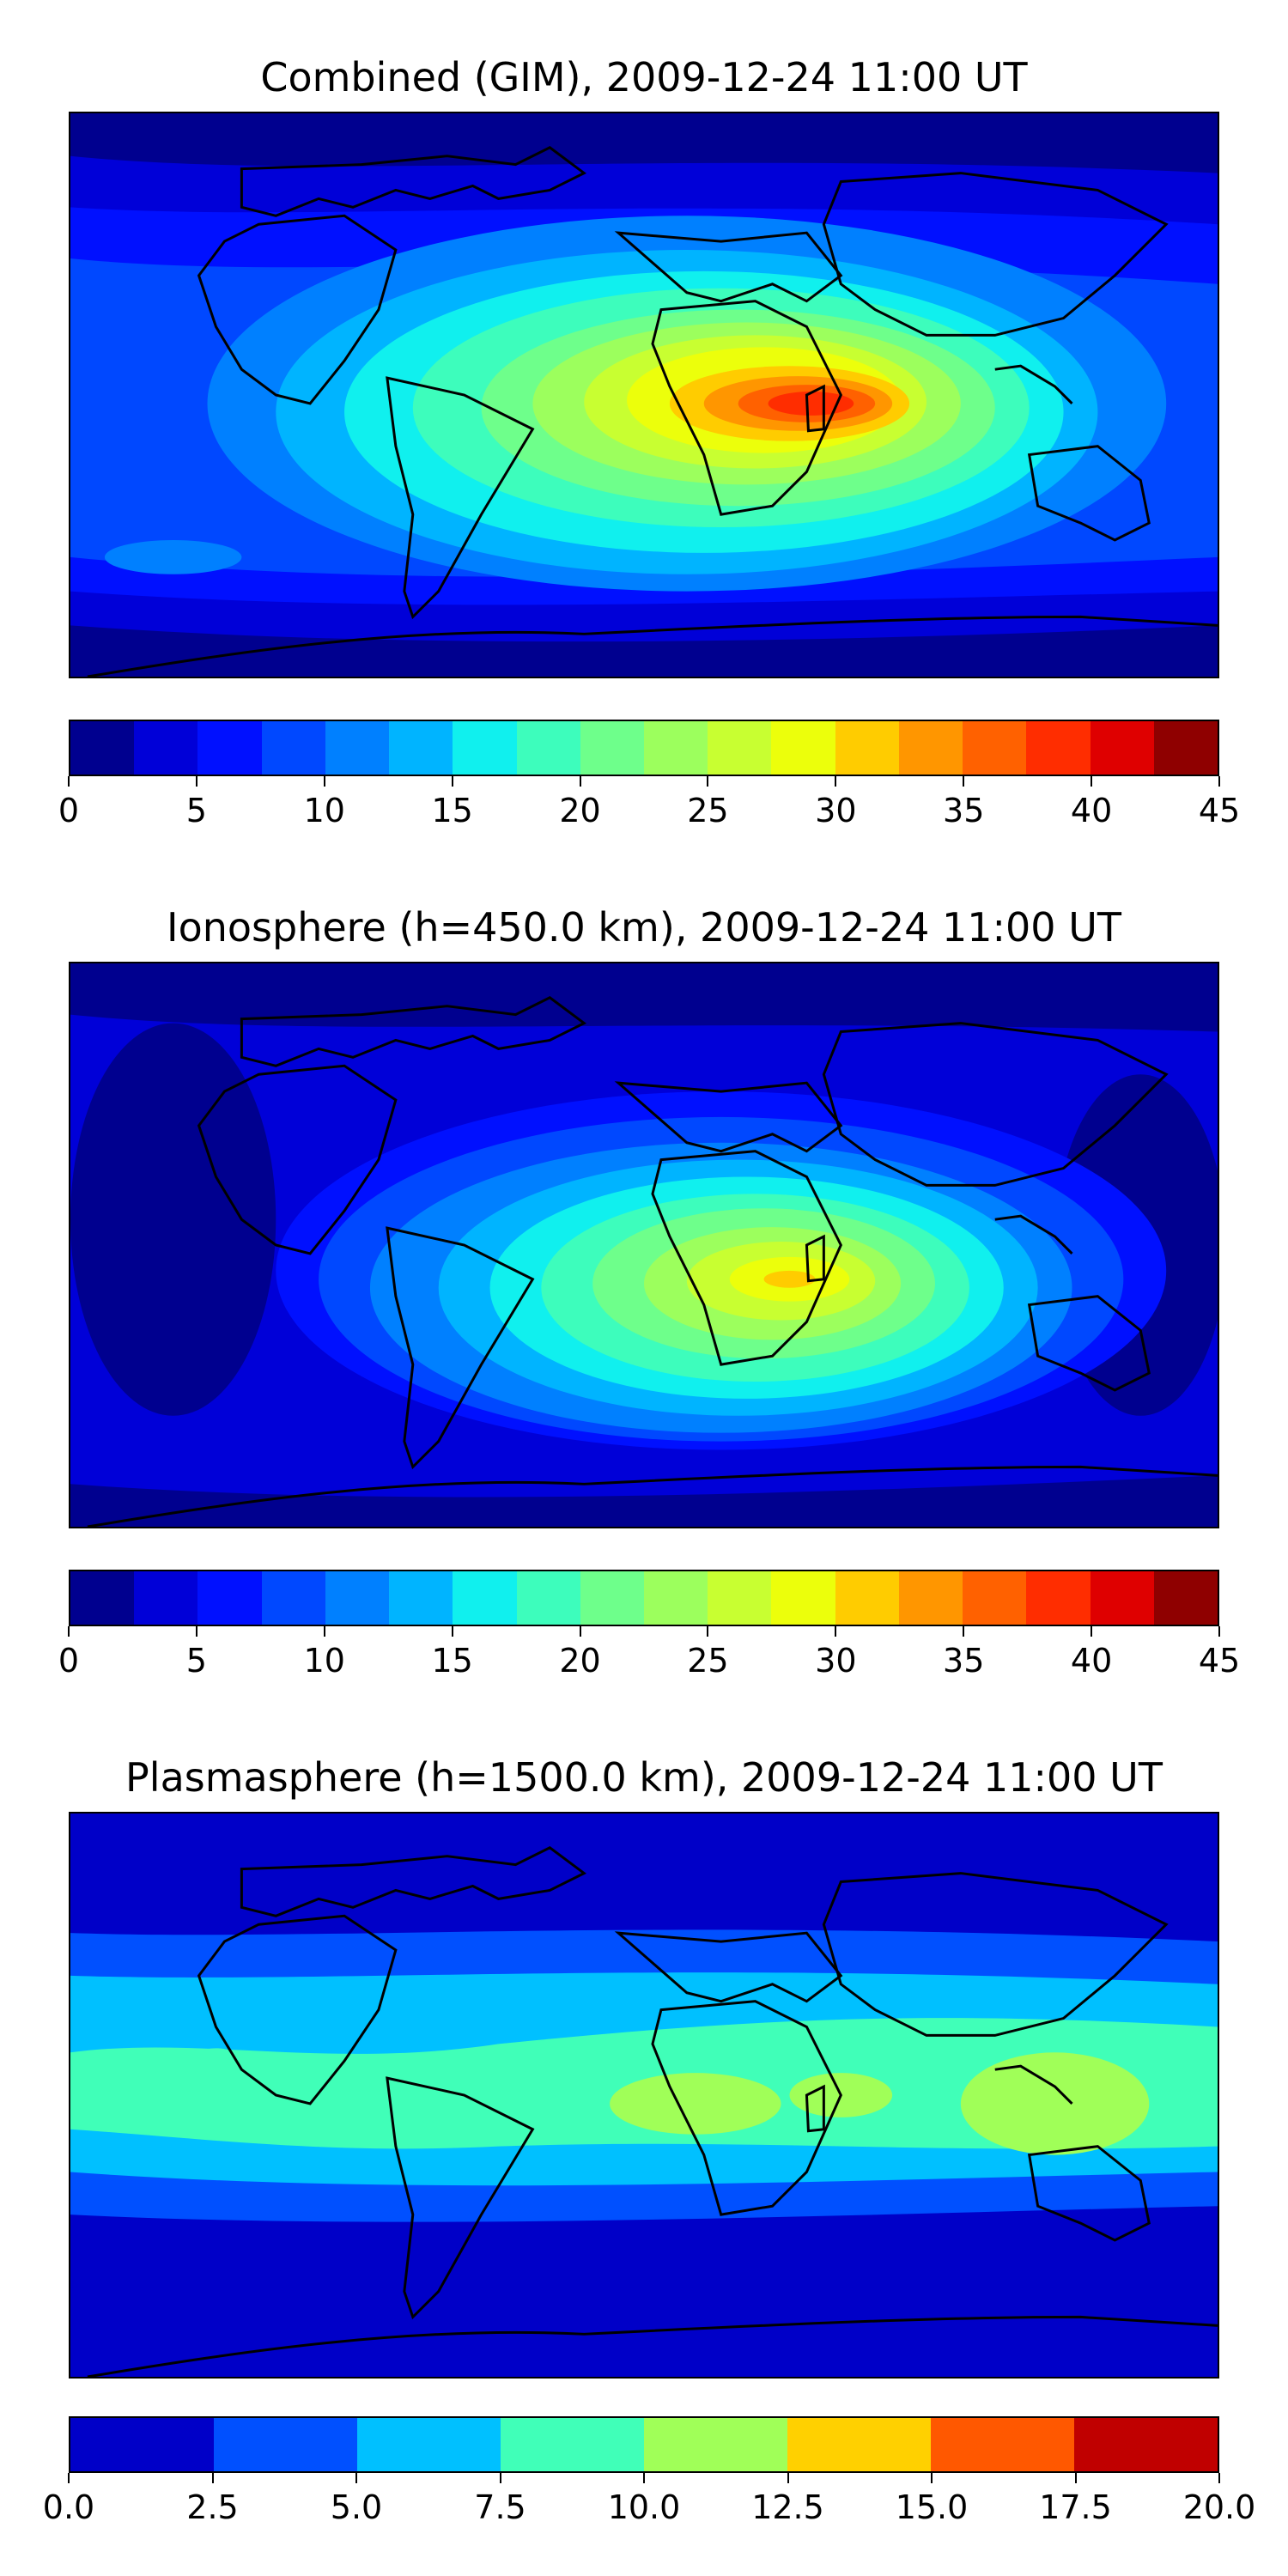 This screenshot has width=1288, height=2576. What do you see at coordinates (649, 1653) in the screenshot?
I see `ionosphere-colorbar-ticks: 0 5 10 15 20 25 30 35 40 45` at bounding box center [649, 1653].